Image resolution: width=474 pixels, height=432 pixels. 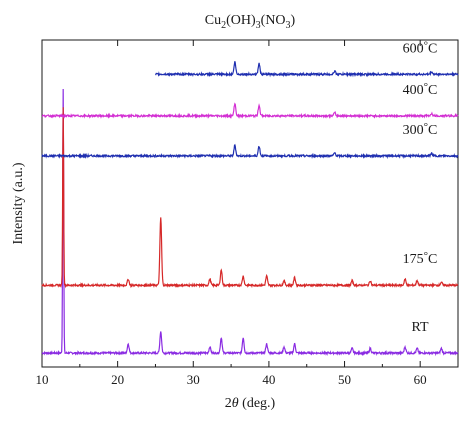 What do you see at coordinates (420, 47) in the screenshot?
I see `curve-label-5: 600°C` at bounding box center [420, 47].